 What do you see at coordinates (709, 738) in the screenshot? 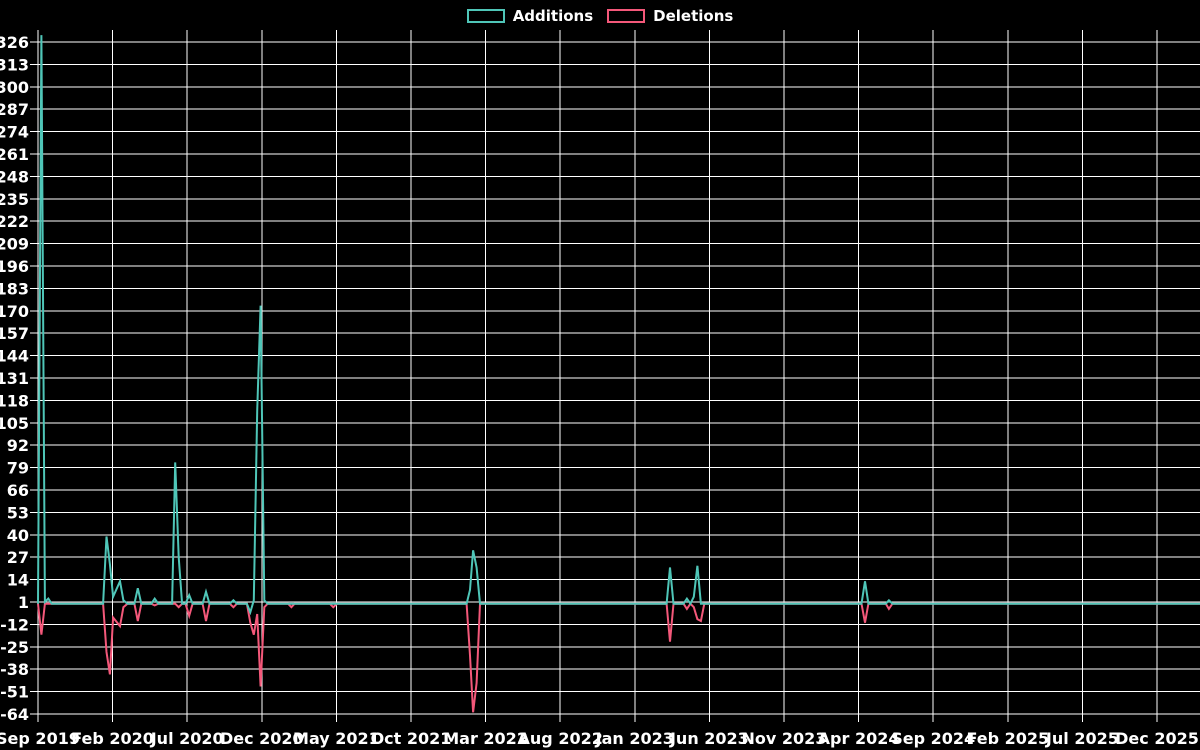
I see `x-tick-label: Jun 2023` at bounding box center [709, 738].